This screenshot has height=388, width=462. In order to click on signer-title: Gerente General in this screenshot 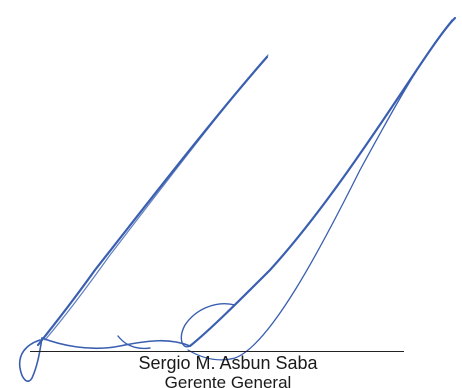, I will do `click(228, 380)`.